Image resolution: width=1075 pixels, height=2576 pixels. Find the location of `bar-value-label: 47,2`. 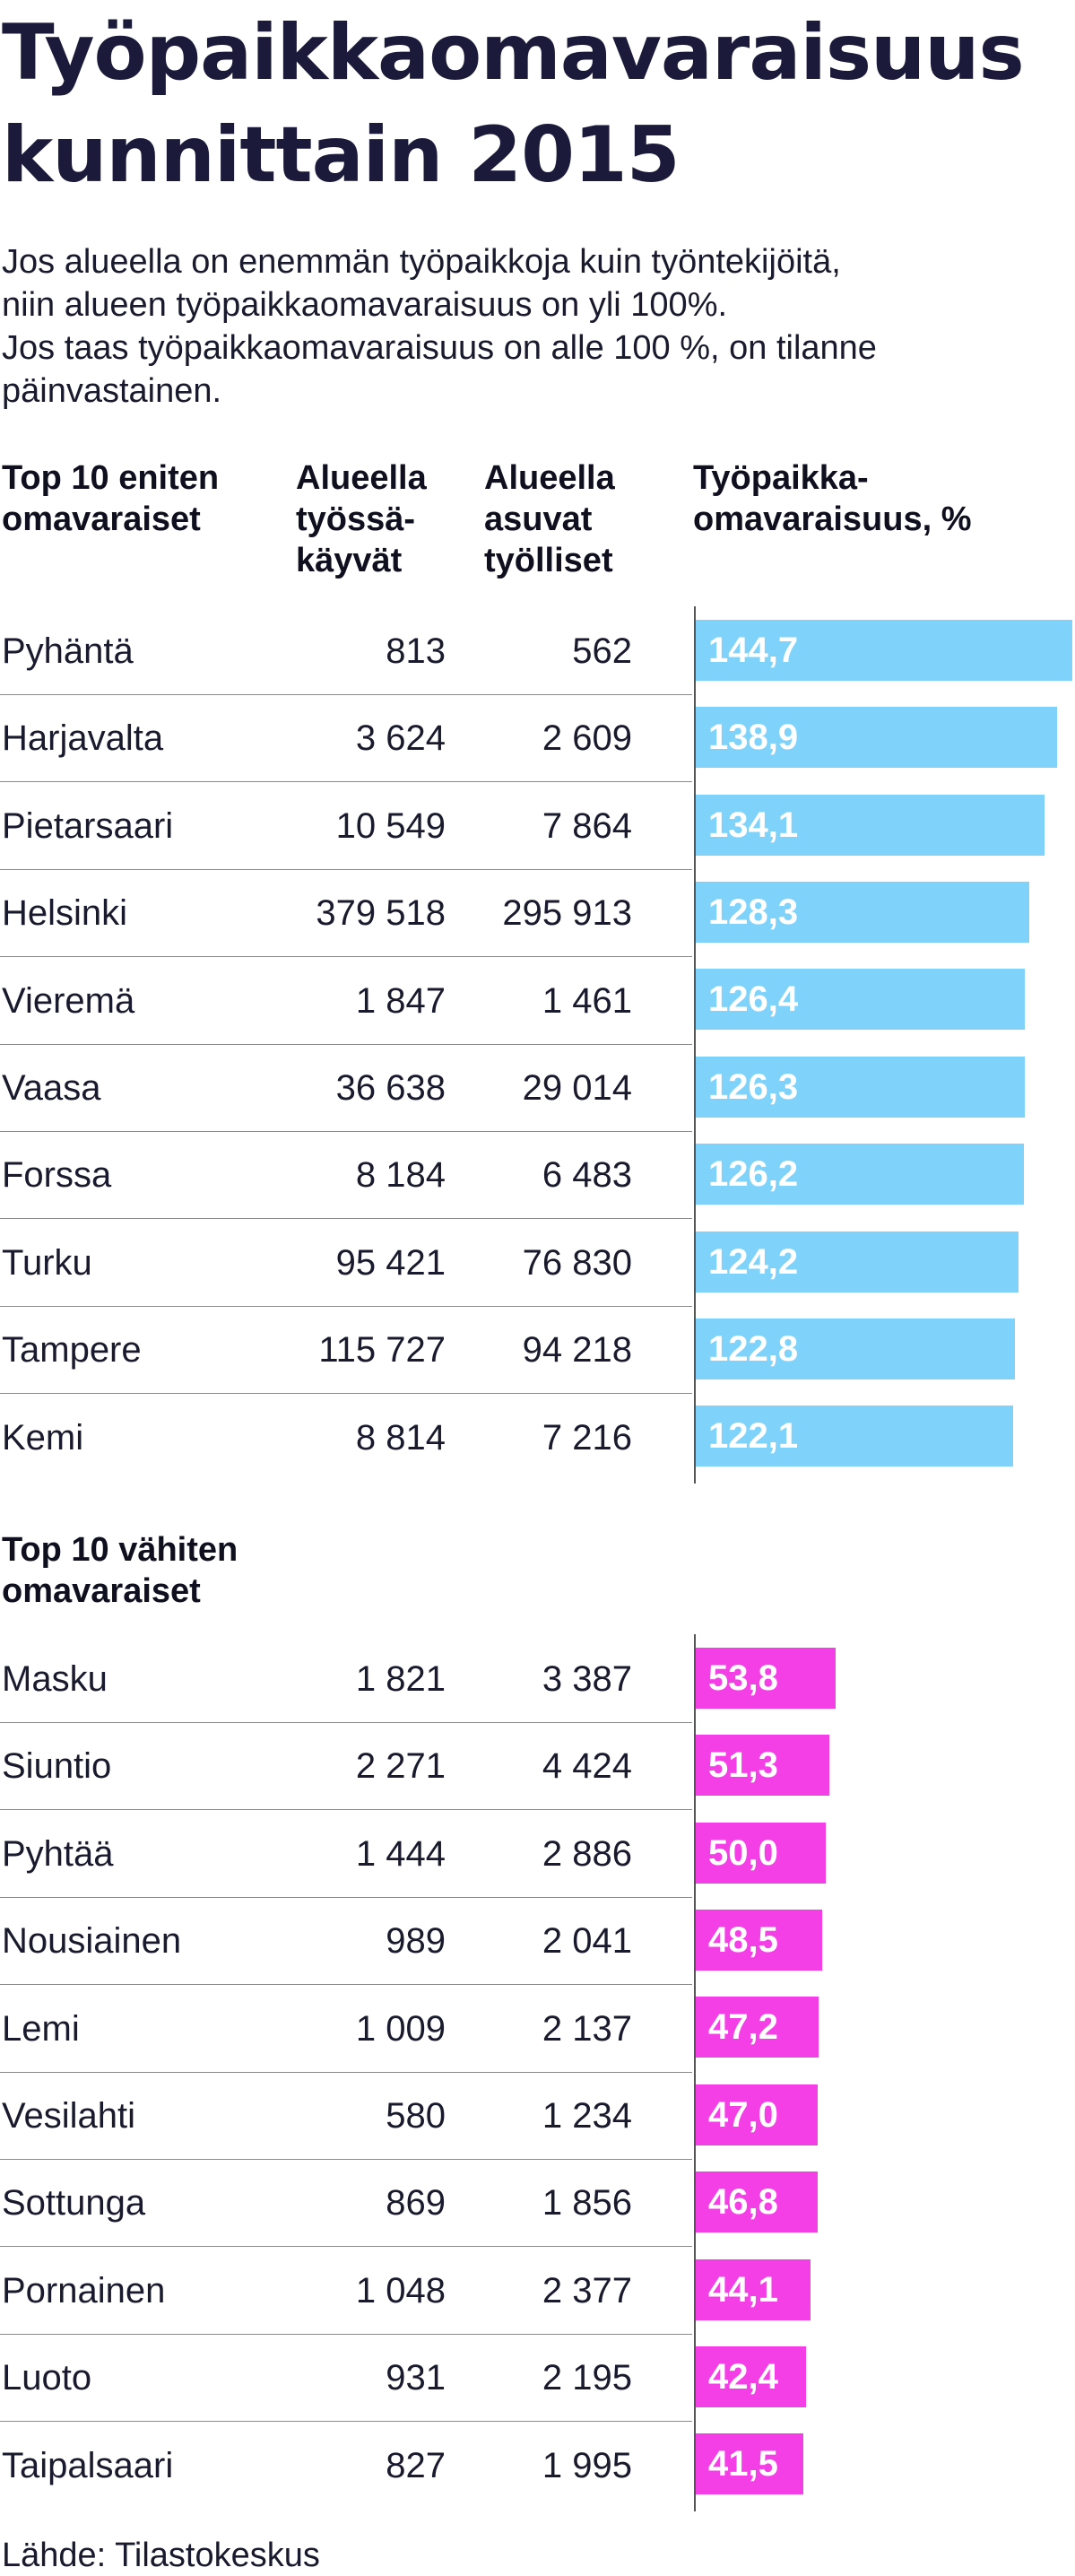

bar-value-label: 47,2 is located at coordinates (743, 2027).